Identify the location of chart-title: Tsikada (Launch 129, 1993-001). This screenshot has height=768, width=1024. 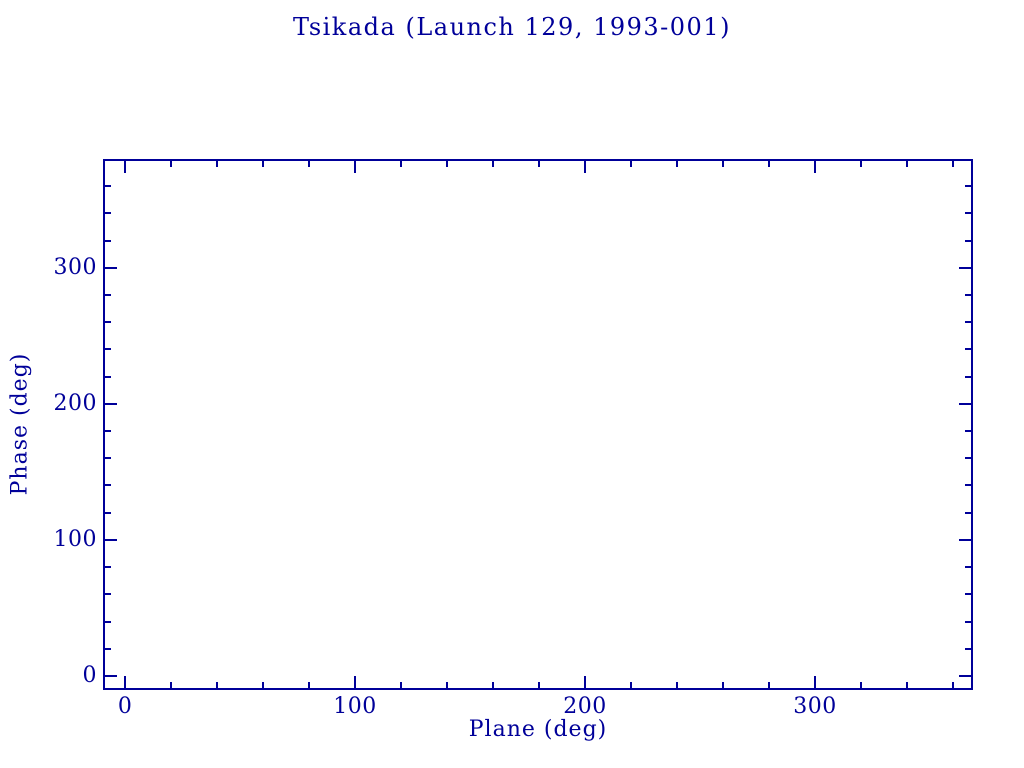
(512, 27).